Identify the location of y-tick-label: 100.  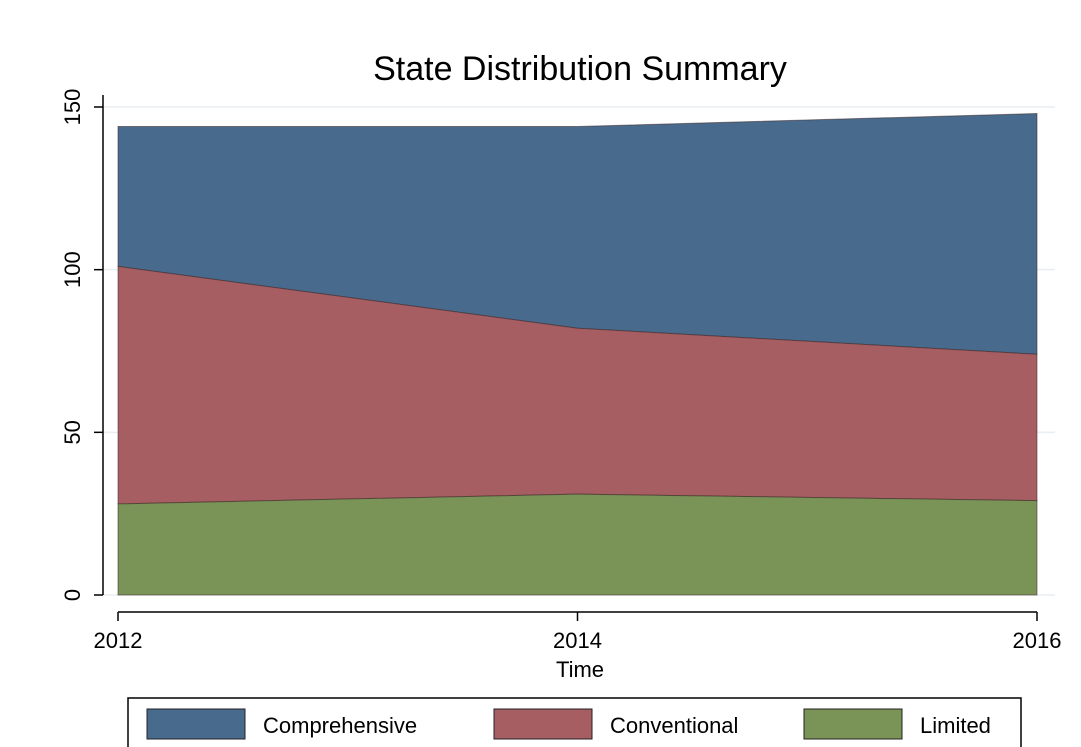
(72, 269).